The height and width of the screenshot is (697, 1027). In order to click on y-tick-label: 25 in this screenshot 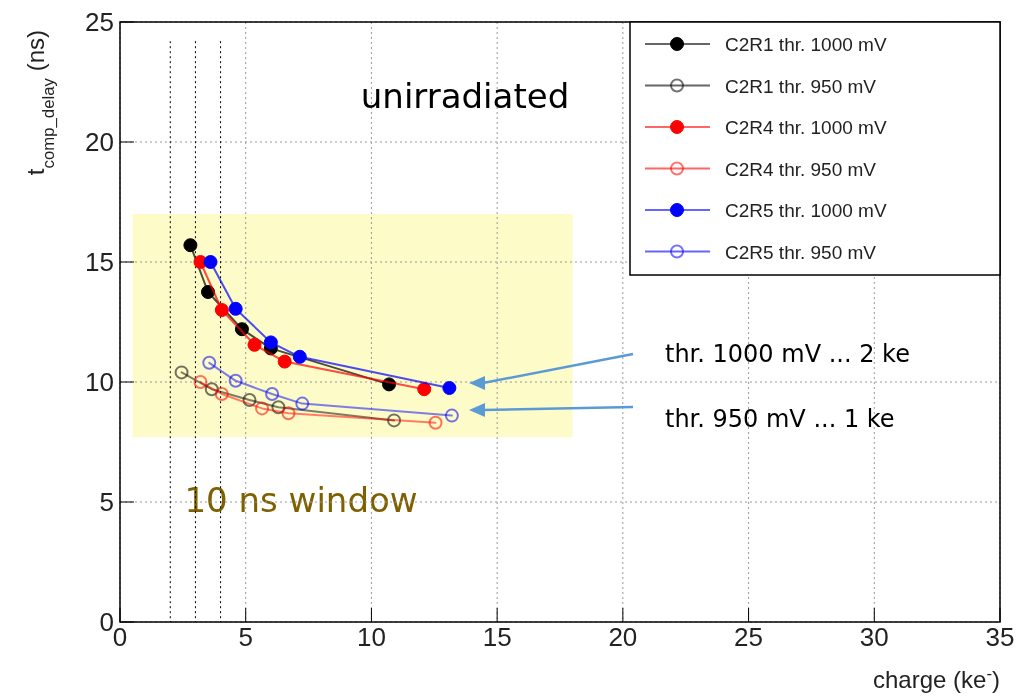, I will do `click(99, 22)`.